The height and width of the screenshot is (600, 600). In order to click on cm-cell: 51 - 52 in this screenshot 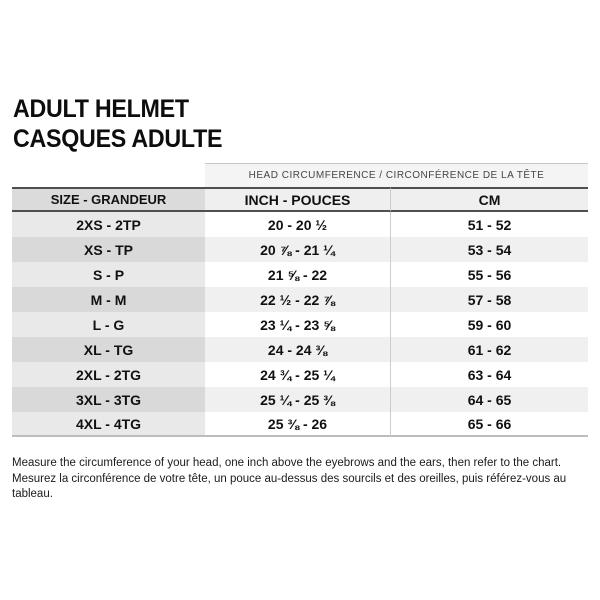, I will do `click(489, 224)`.